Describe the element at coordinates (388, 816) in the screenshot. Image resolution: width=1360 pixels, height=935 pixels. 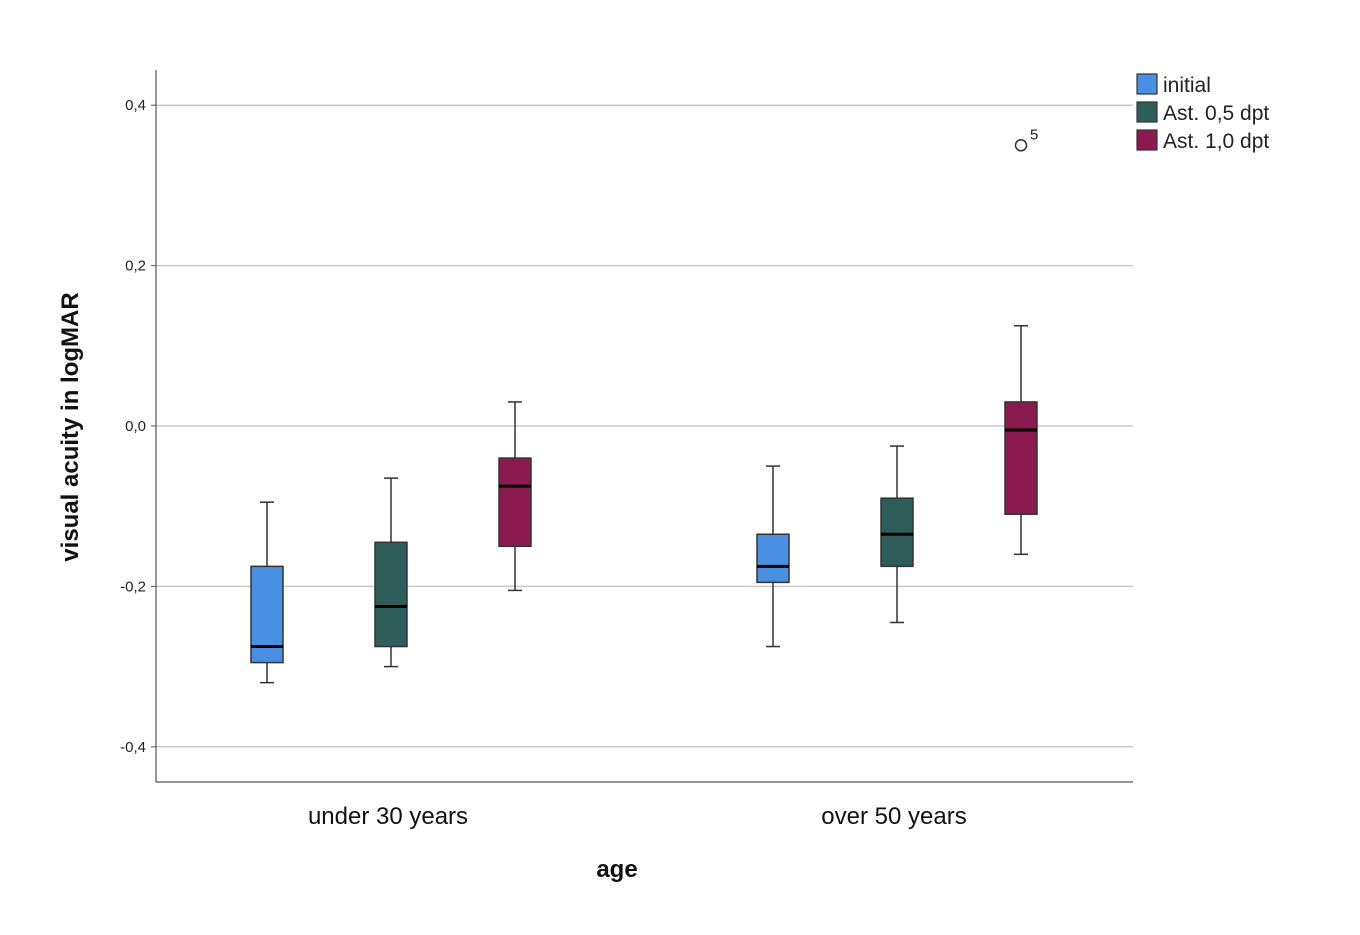
I see `x-category-label: under 30 years` at that location.